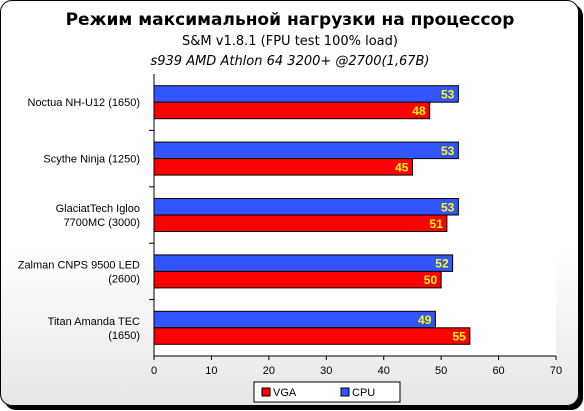  What do you see at coordinates (285, 393) in the screenshot?
I see `legend-label-vga: VGA` at bounding box center [285, 393].